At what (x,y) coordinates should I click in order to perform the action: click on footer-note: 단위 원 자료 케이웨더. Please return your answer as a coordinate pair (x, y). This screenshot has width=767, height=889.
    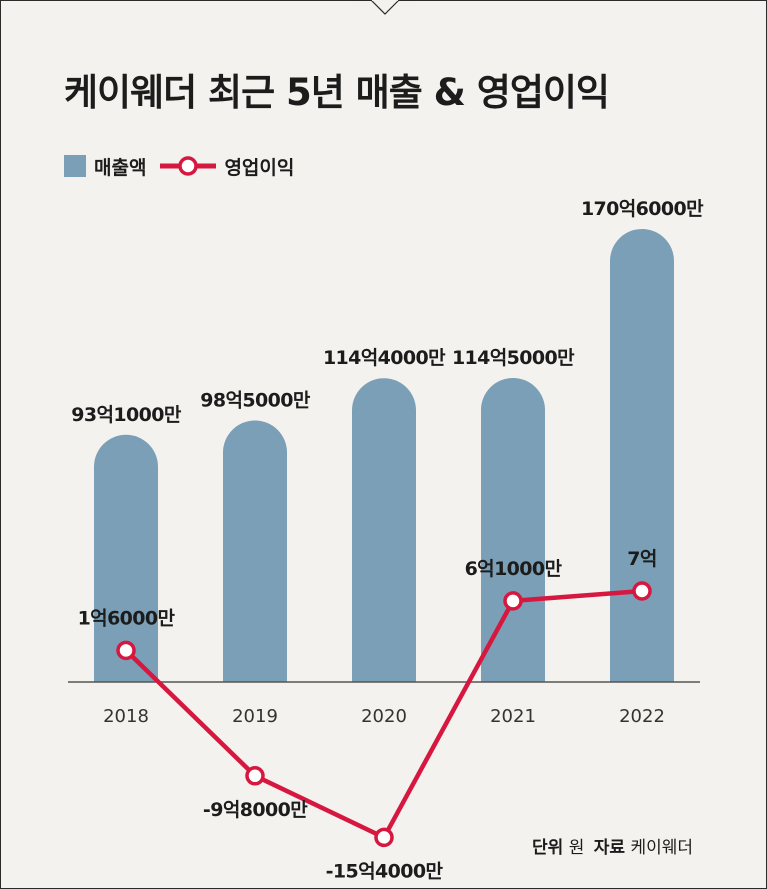
    Looking at the image, I should click on (614, 845).